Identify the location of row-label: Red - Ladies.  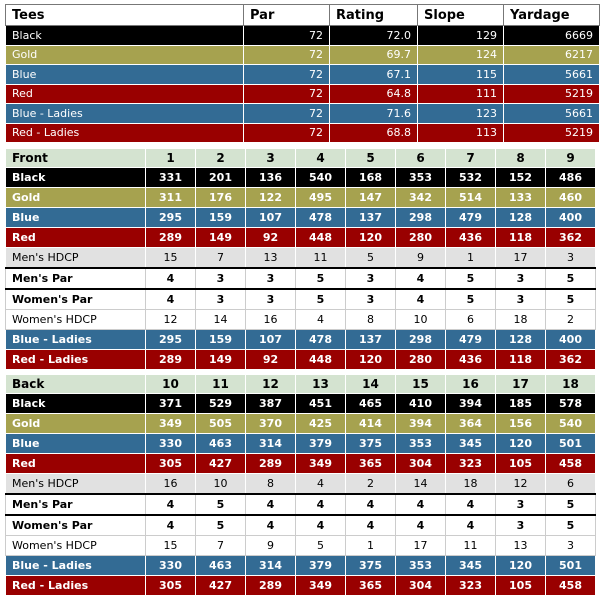
(75, 585).